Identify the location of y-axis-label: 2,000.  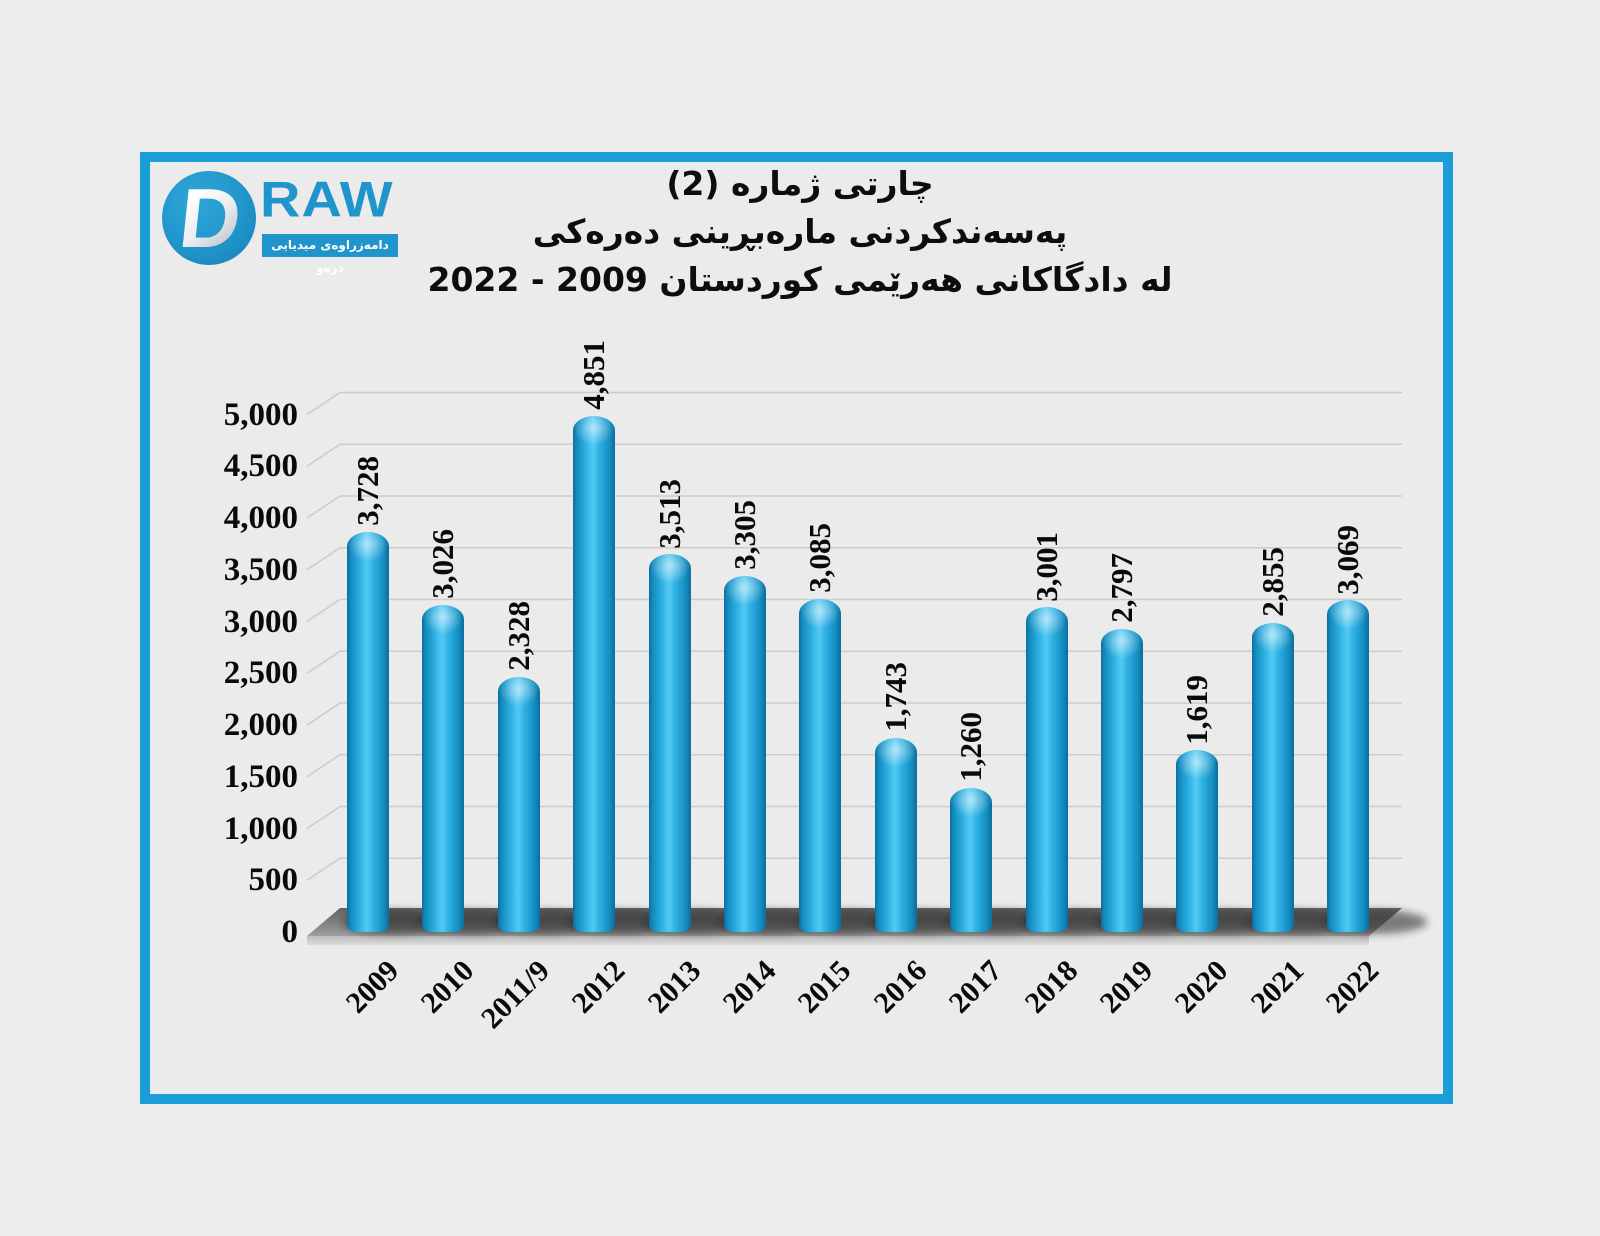
(260, 725).